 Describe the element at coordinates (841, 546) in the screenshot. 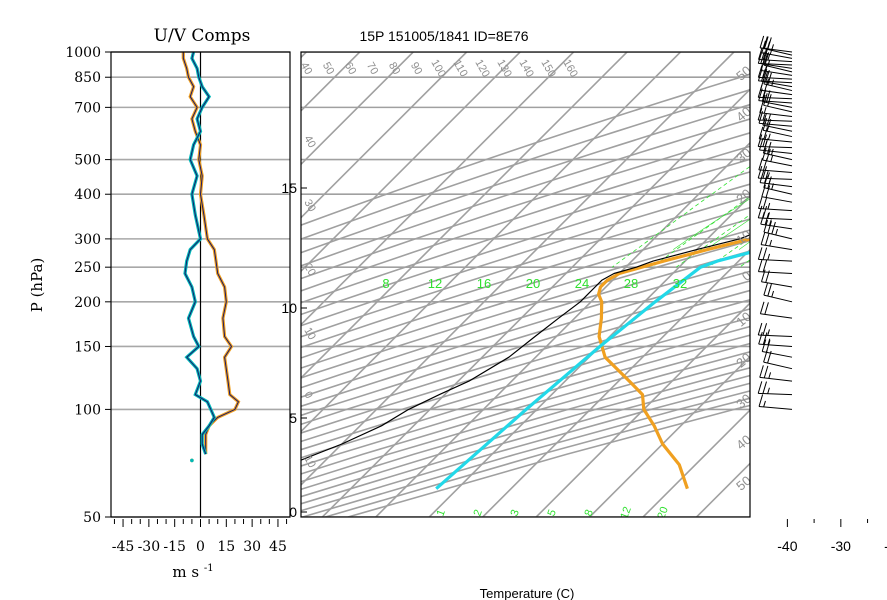

I see `temperature-x-tick-label: -30` at that location.